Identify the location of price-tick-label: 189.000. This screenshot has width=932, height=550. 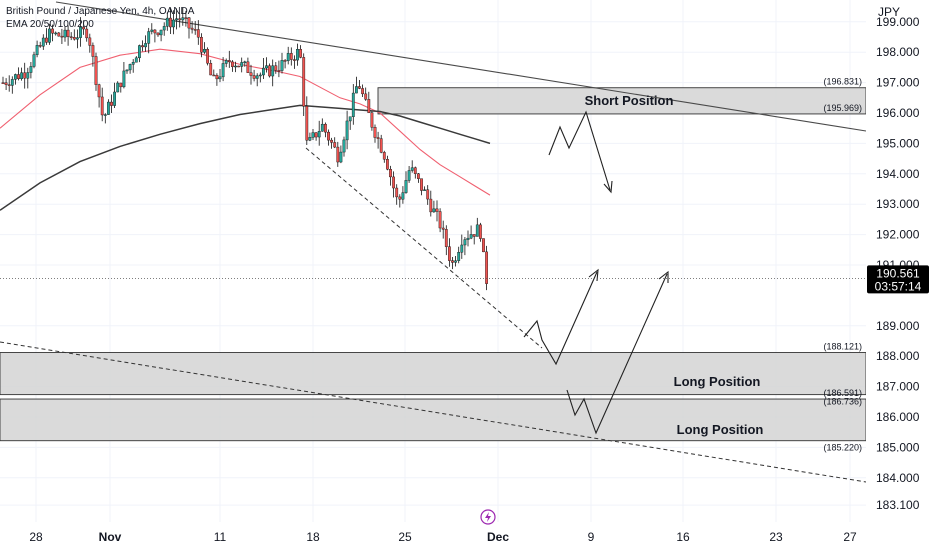
(898, 326).